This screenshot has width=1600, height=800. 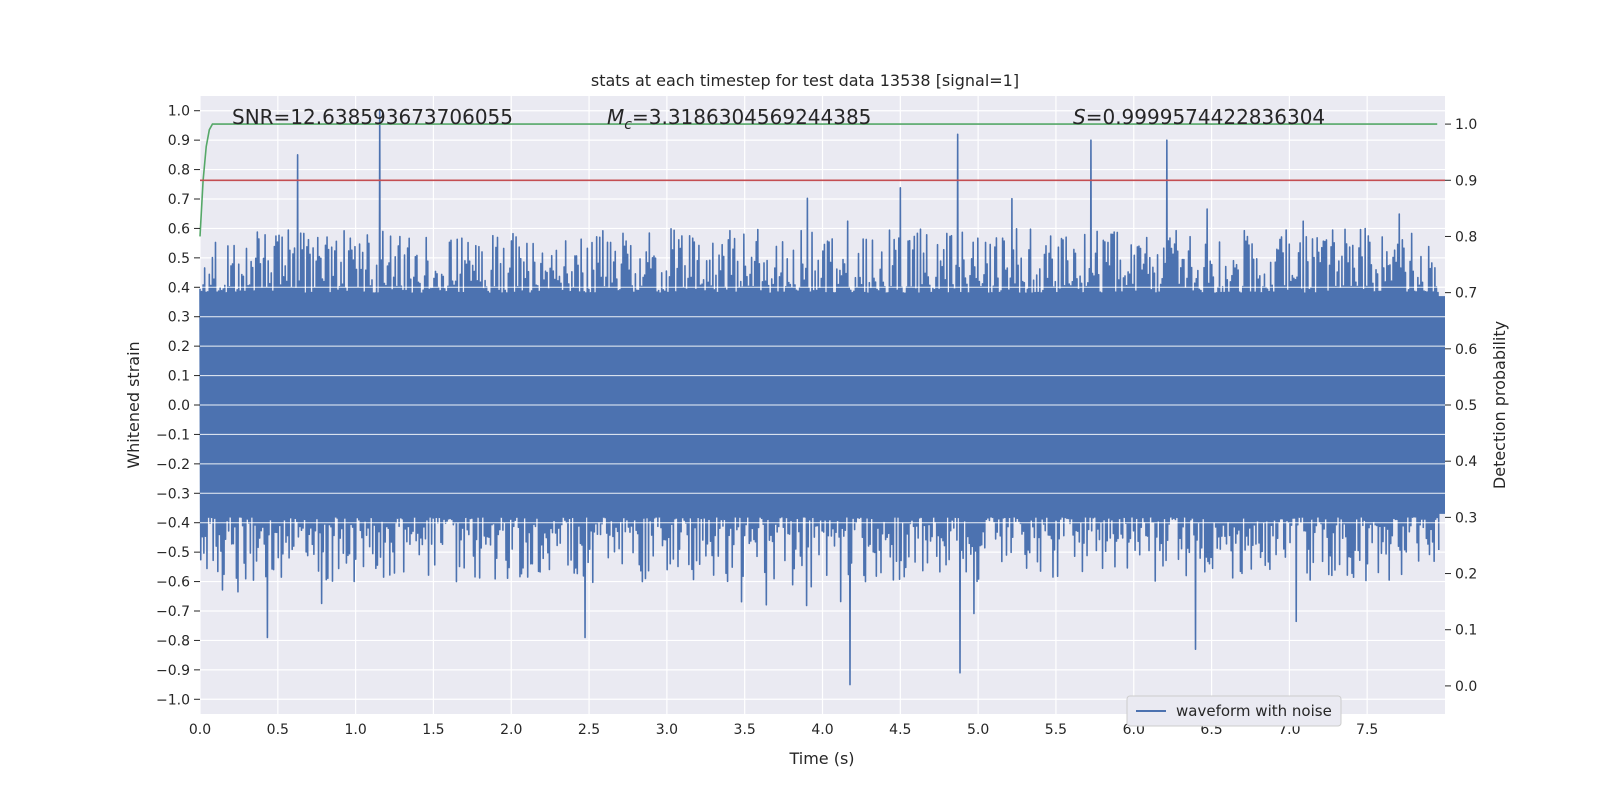 What do you see at coordinates (173, 641) in the screenshot?
I see `y-tick-label: −0.8` at bounding box center [173, 641].